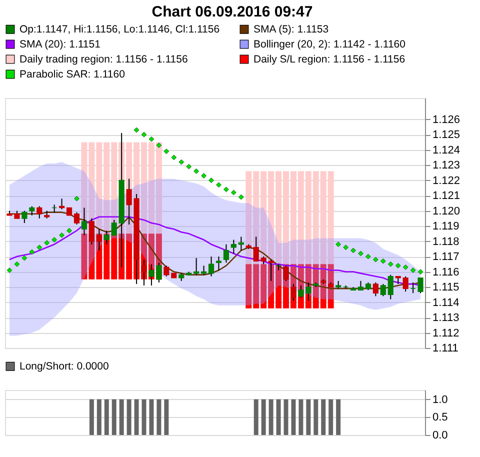 The image size is (480, 457). I want to click on y-tick-label: 1.118, so click(446, 242).